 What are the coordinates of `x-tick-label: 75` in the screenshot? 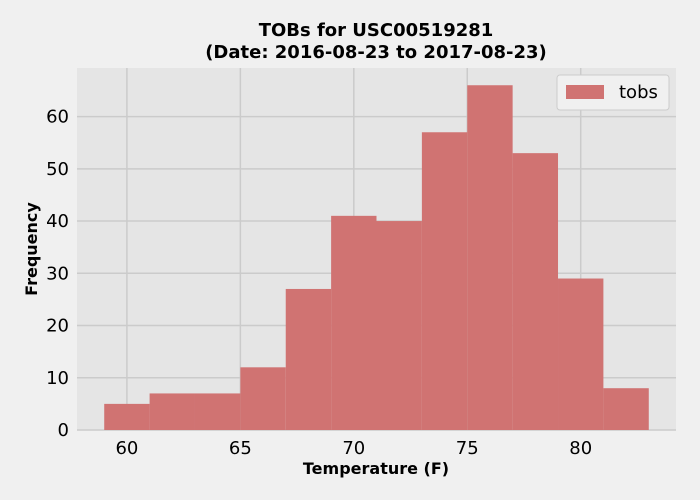 It's located at (467, 448).